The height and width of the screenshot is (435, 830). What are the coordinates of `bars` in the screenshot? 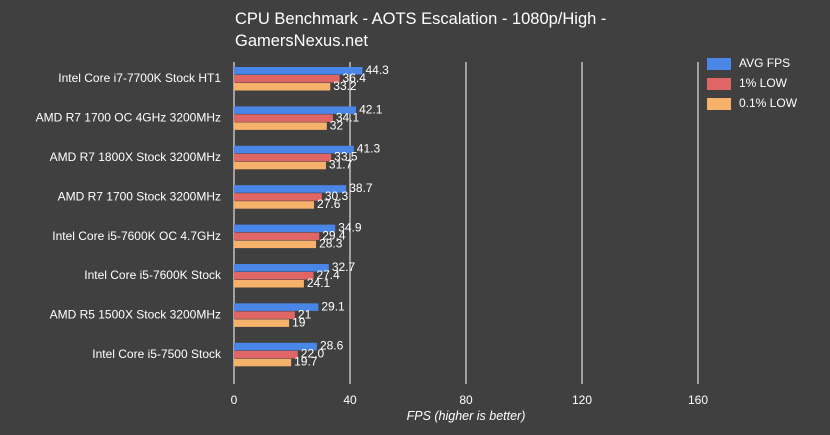 It's located at (298, 217).